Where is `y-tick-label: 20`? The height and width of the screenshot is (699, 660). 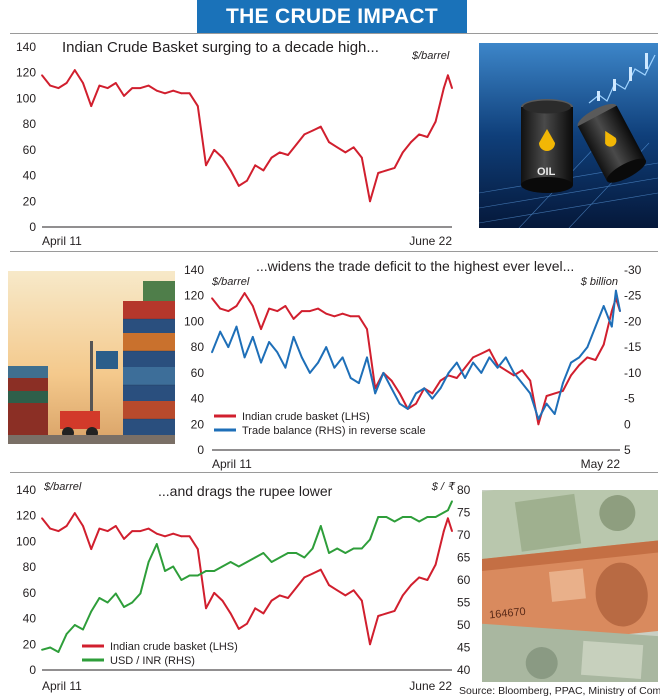
y-tick-label: 20 is located at coordinates (198, 424).